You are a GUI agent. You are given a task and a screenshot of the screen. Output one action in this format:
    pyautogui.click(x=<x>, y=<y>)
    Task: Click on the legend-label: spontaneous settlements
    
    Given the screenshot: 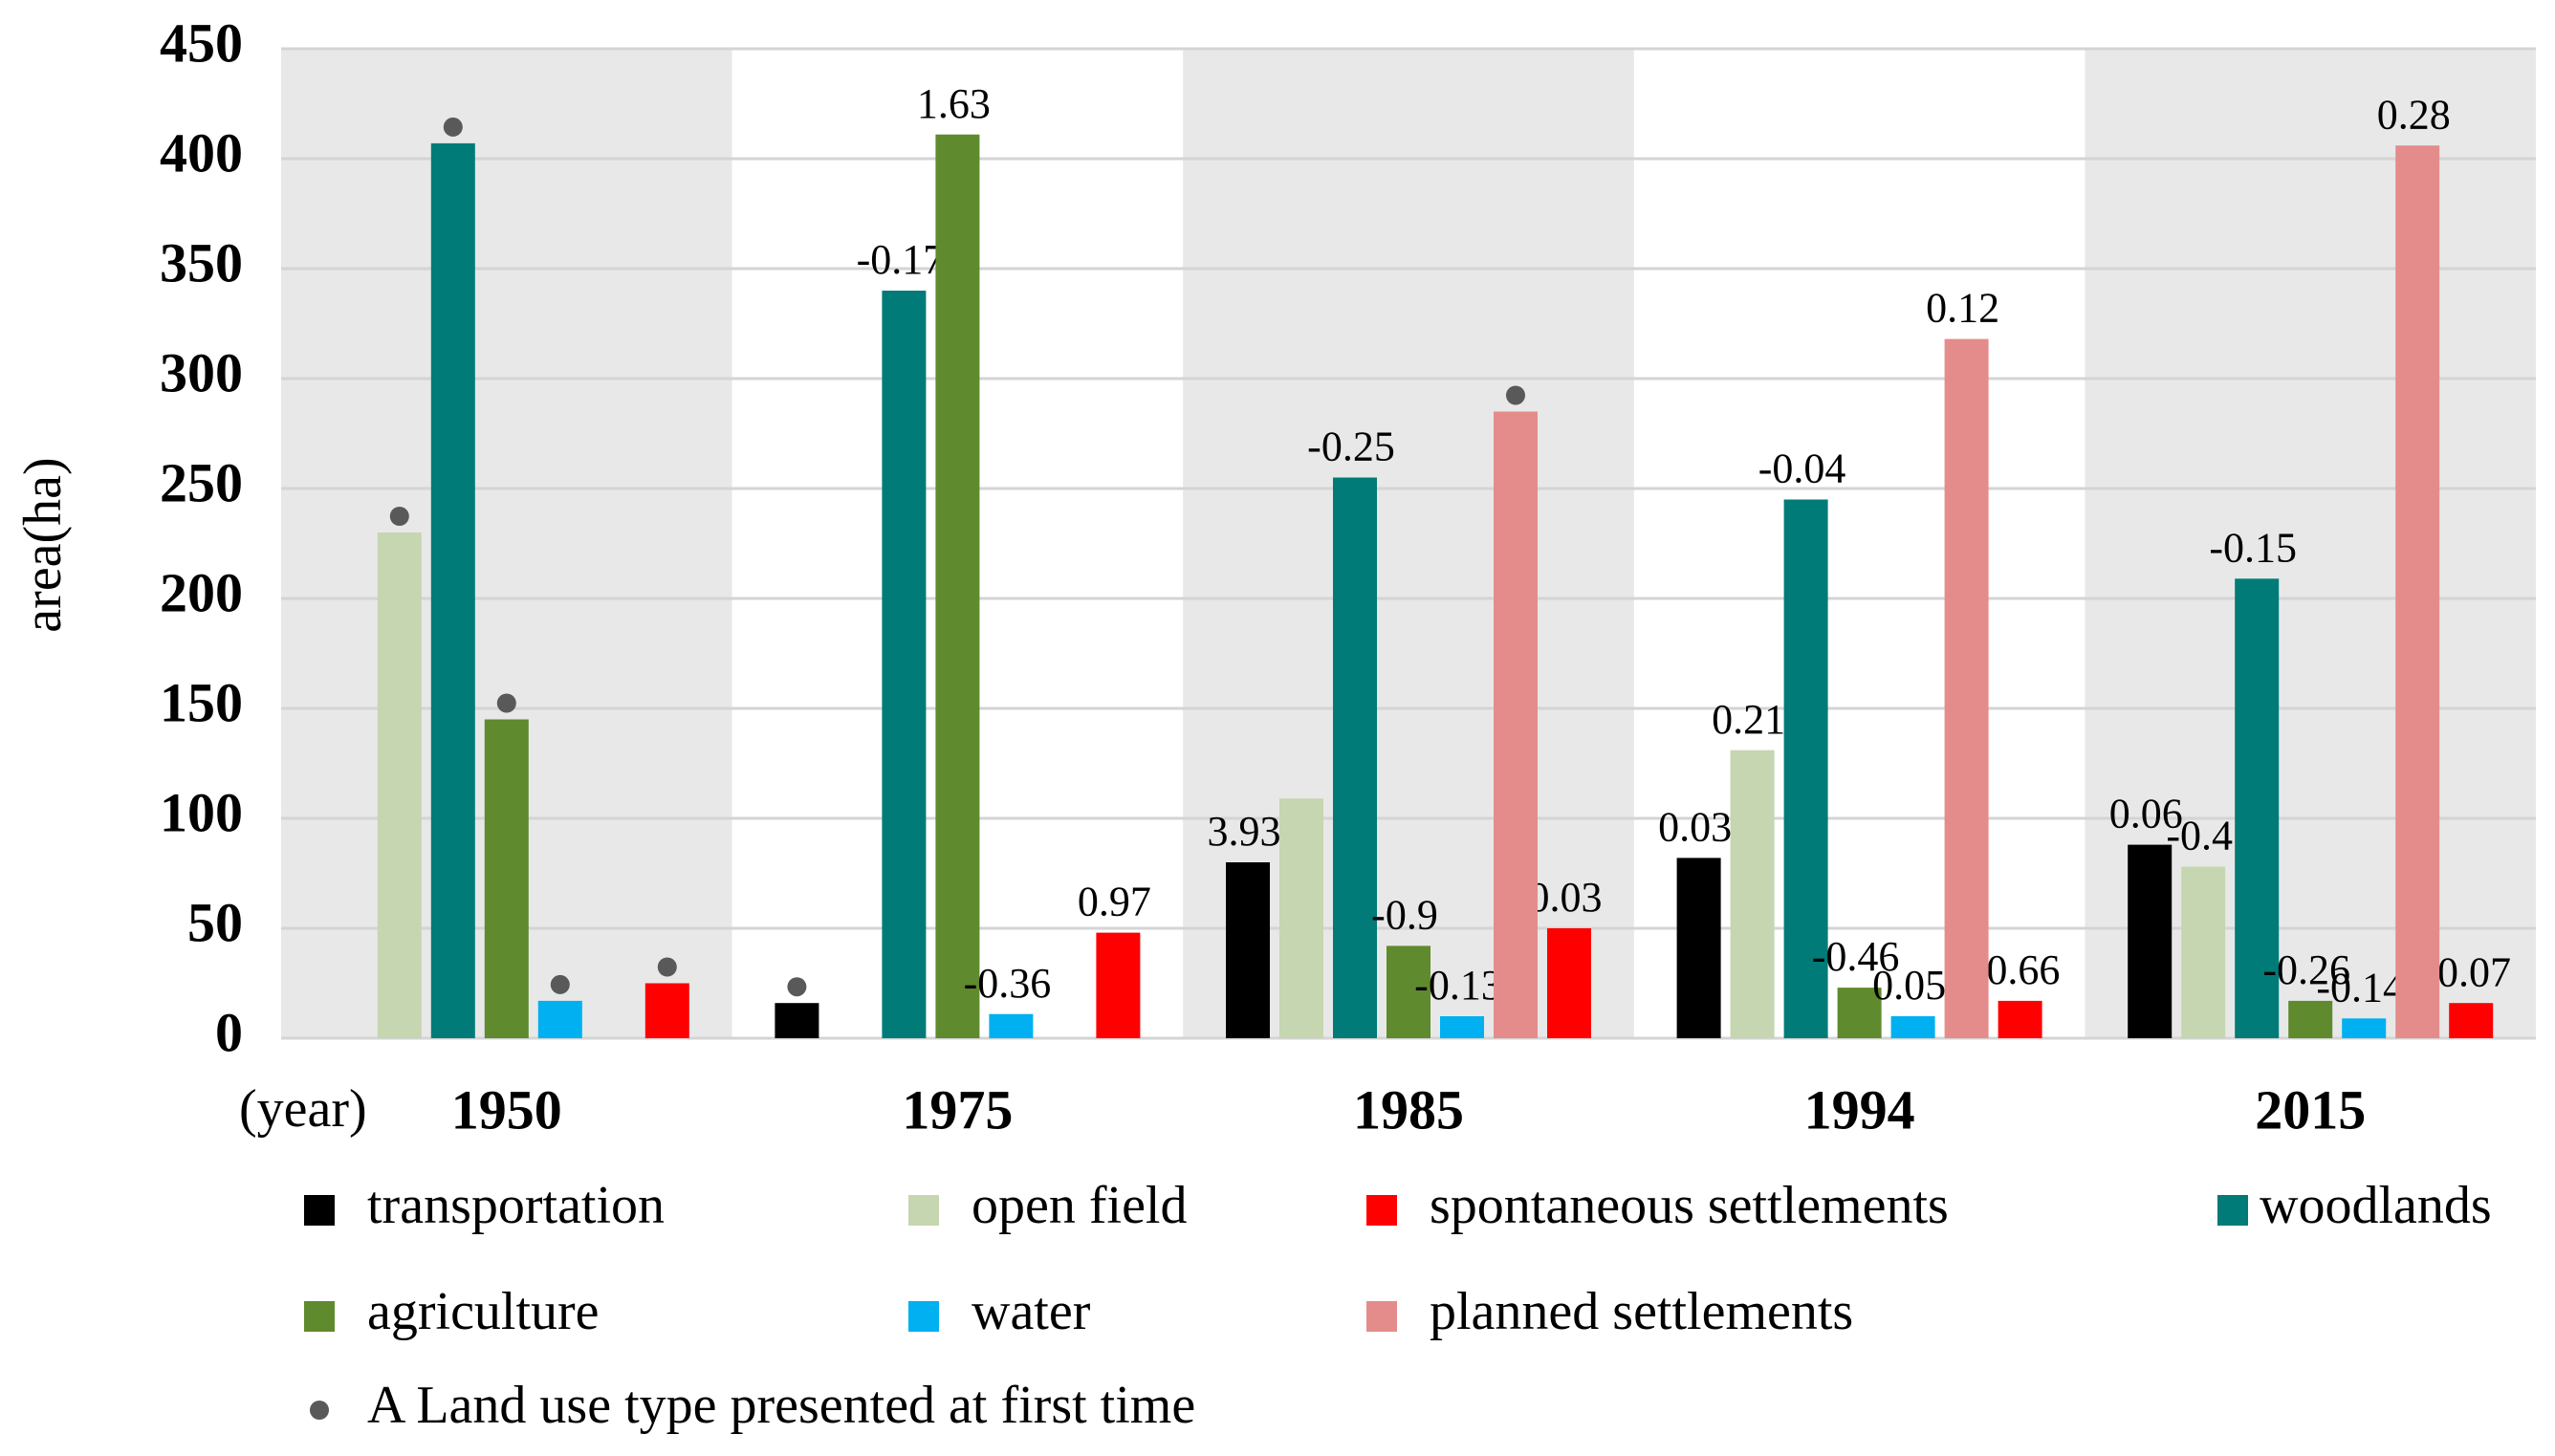 What is the action you would take?
    pyautogui.click(x=1689, y=1205)
    